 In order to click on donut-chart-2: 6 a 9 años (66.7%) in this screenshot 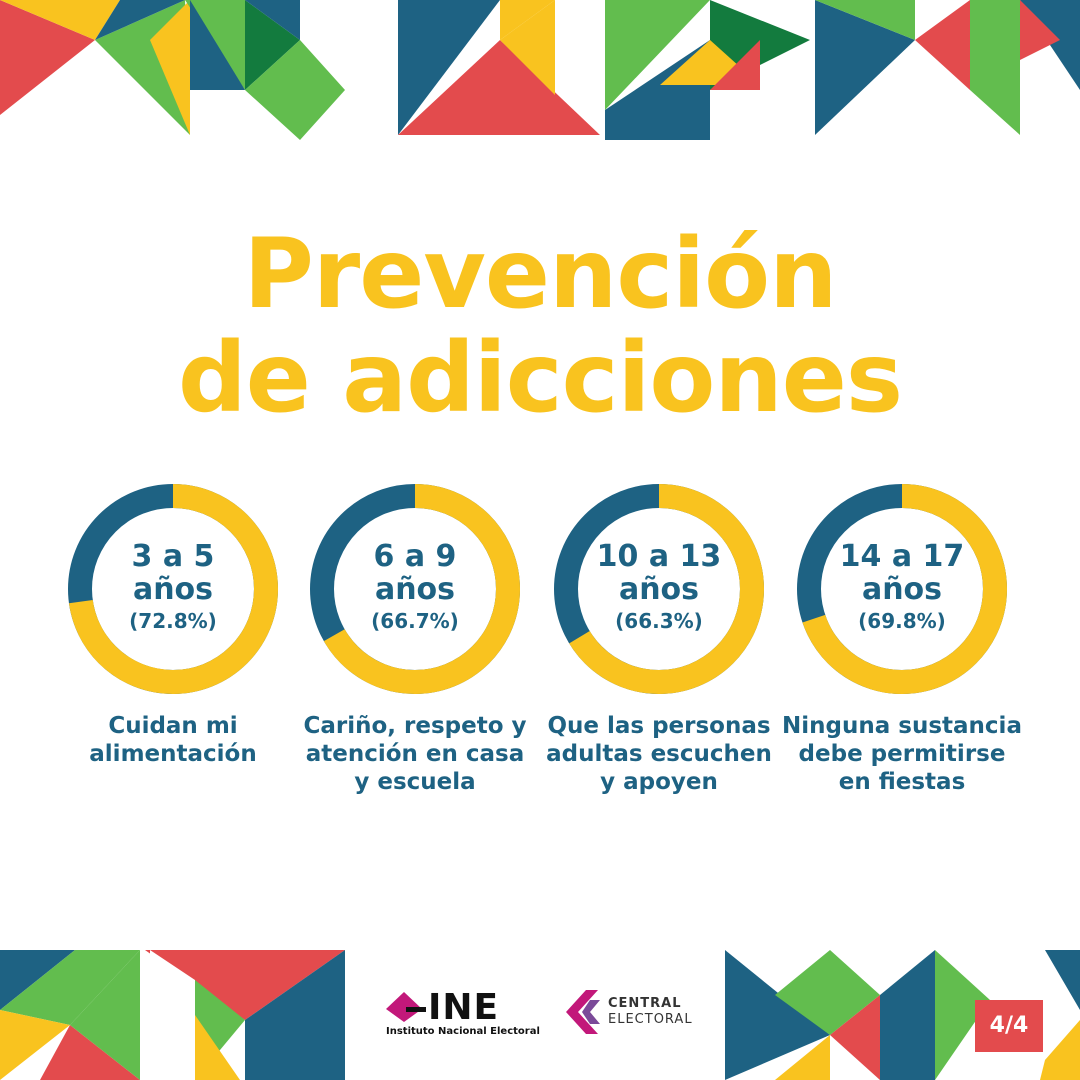, I will do `click(415, 589)`.